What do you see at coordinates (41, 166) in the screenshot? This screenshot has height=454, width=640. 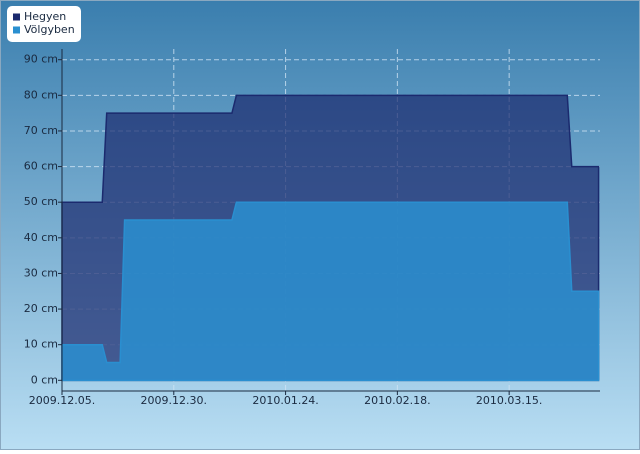 I see `y-tick-label: 60 cm` at bounding box center [41, 166].